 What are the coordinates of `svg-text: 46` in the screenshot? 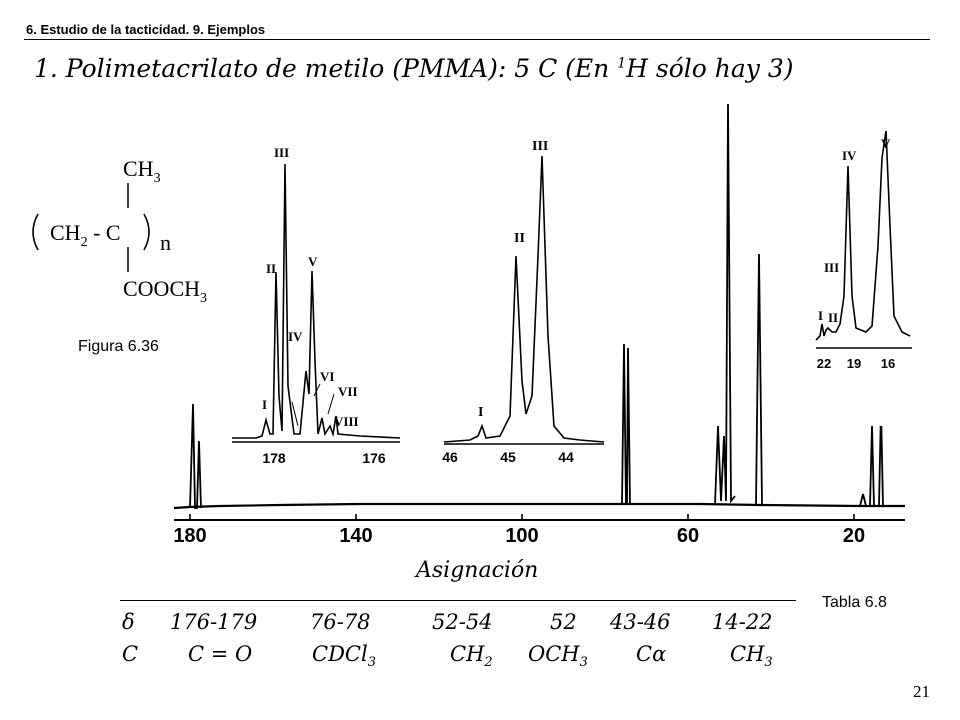 It's located at (450, 457).